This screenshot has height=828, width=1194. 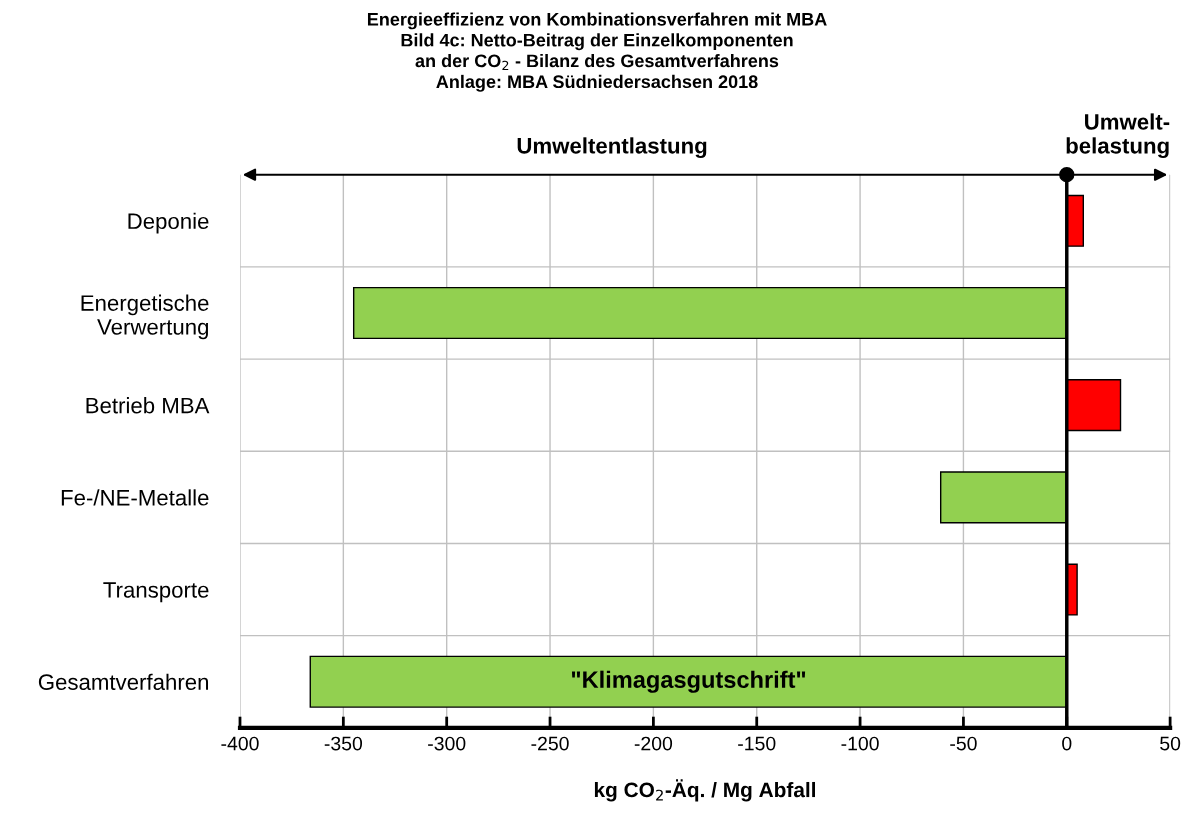 I want to click on x-tick-label: -400, so click(x=240, y=743).